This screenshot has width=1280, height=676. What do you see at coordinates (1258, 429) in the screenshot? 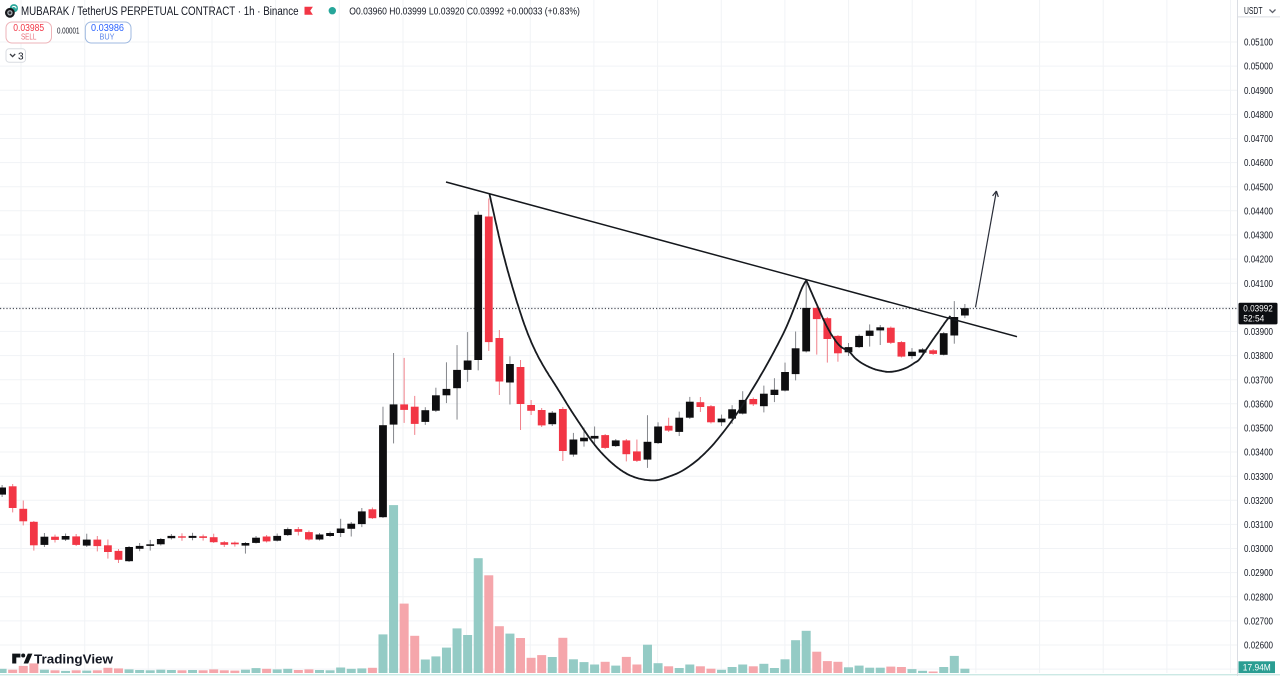
I see `svg-text: 0.03500` at bounding box center [1258, 429].